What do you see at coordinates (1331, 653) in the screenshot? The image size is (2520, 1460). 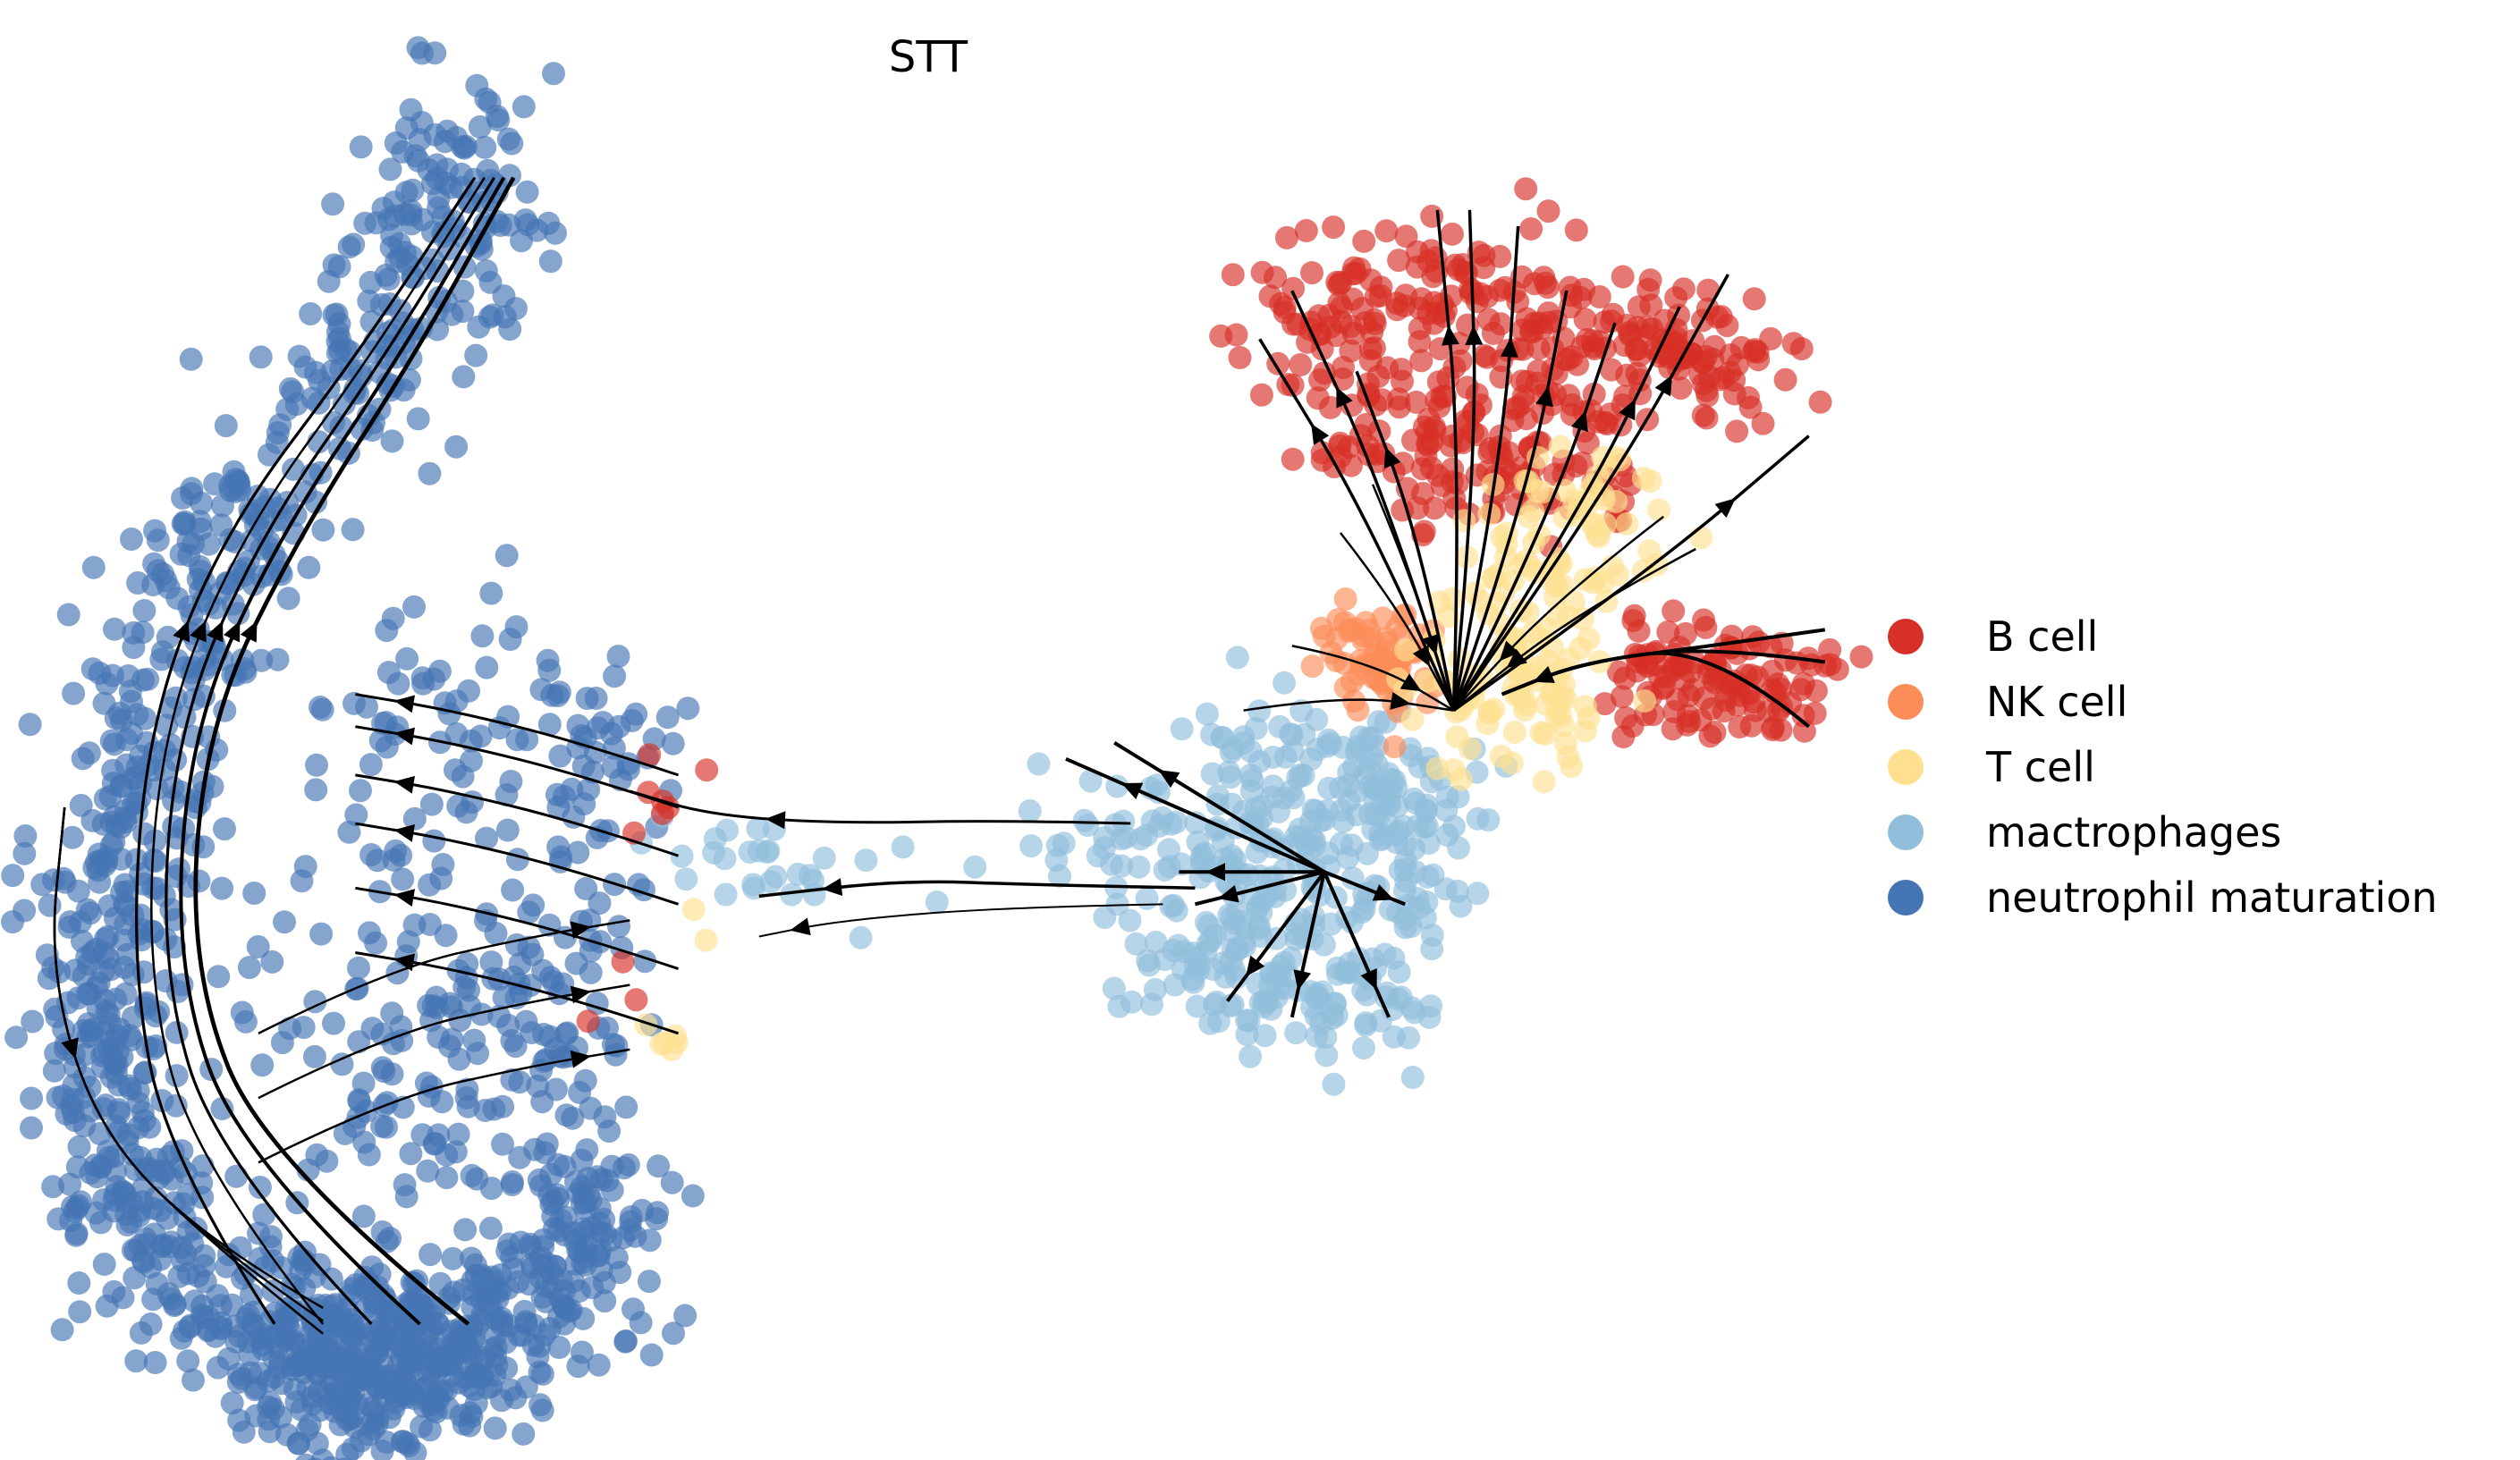 I see `point-nk-cell` at bounding box center [1331, 653].